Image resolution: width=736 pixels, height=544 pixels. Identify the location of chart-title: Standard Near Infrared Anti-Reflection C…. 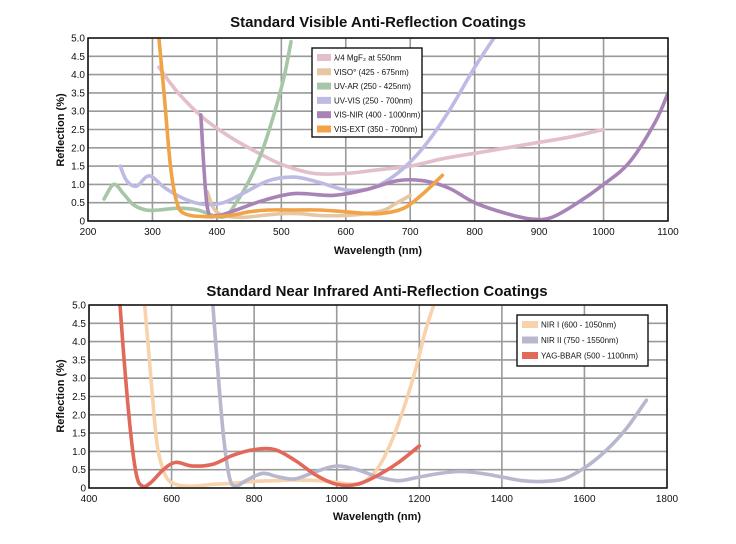
(376, 291).